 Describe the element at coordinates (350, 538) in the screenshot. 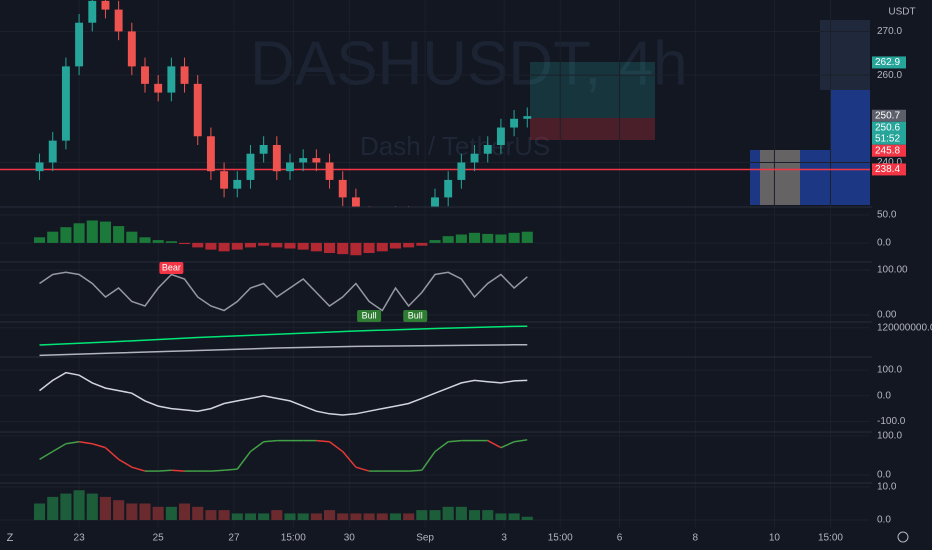

I see `x-tick-label: 30` at that location.